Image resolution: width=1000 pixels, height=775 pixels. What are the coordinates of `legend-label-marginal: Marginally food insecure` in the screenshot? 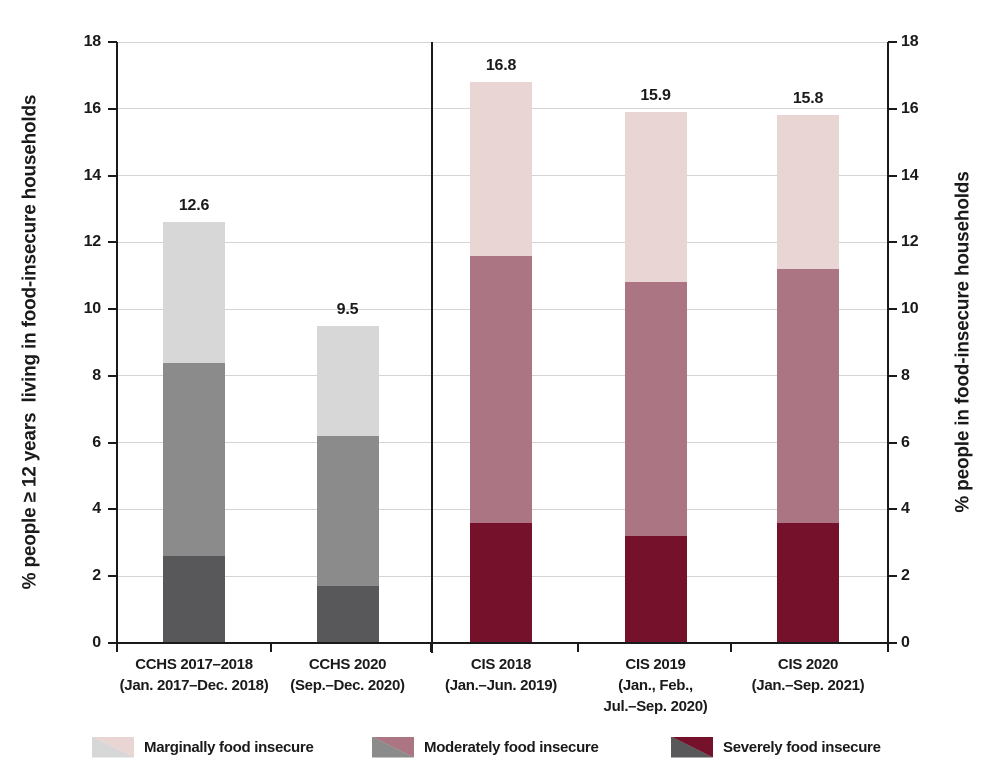 It's located at (229, 747).